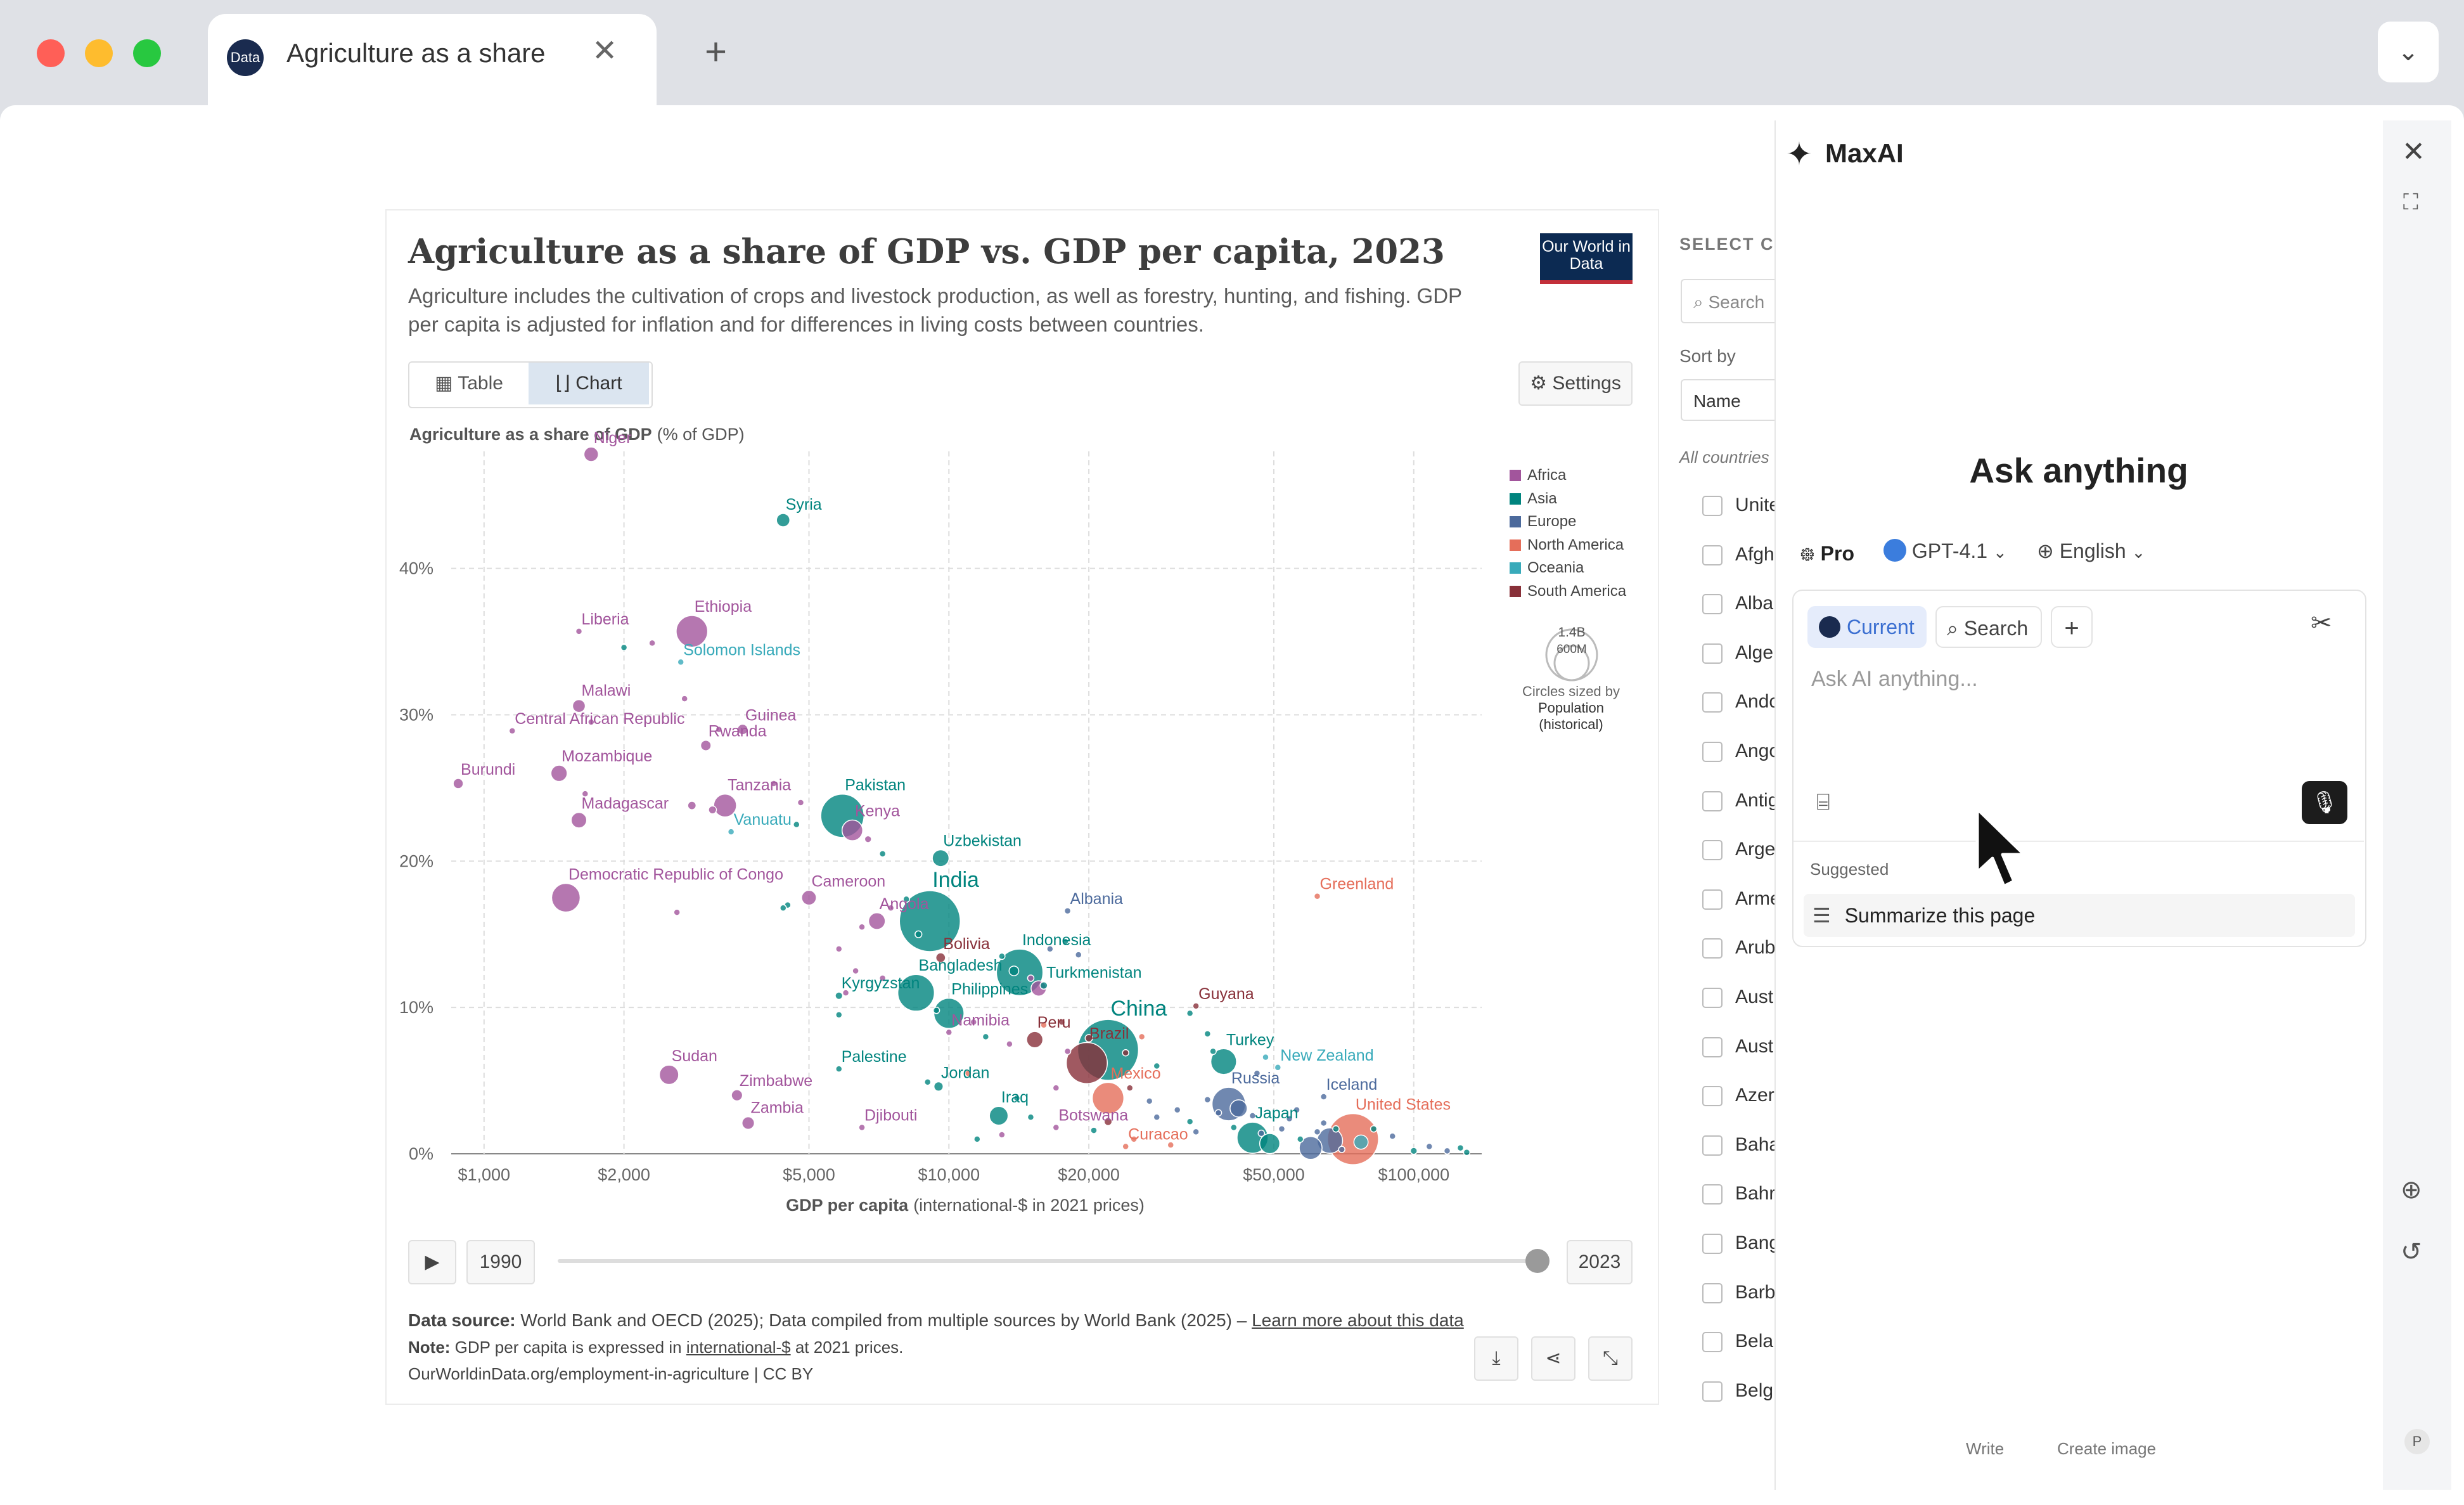  What do you see at coordinates (1568, 568) in the screenshot?
I see `legend-item: Oceania` at bounding box center [1568, 568].